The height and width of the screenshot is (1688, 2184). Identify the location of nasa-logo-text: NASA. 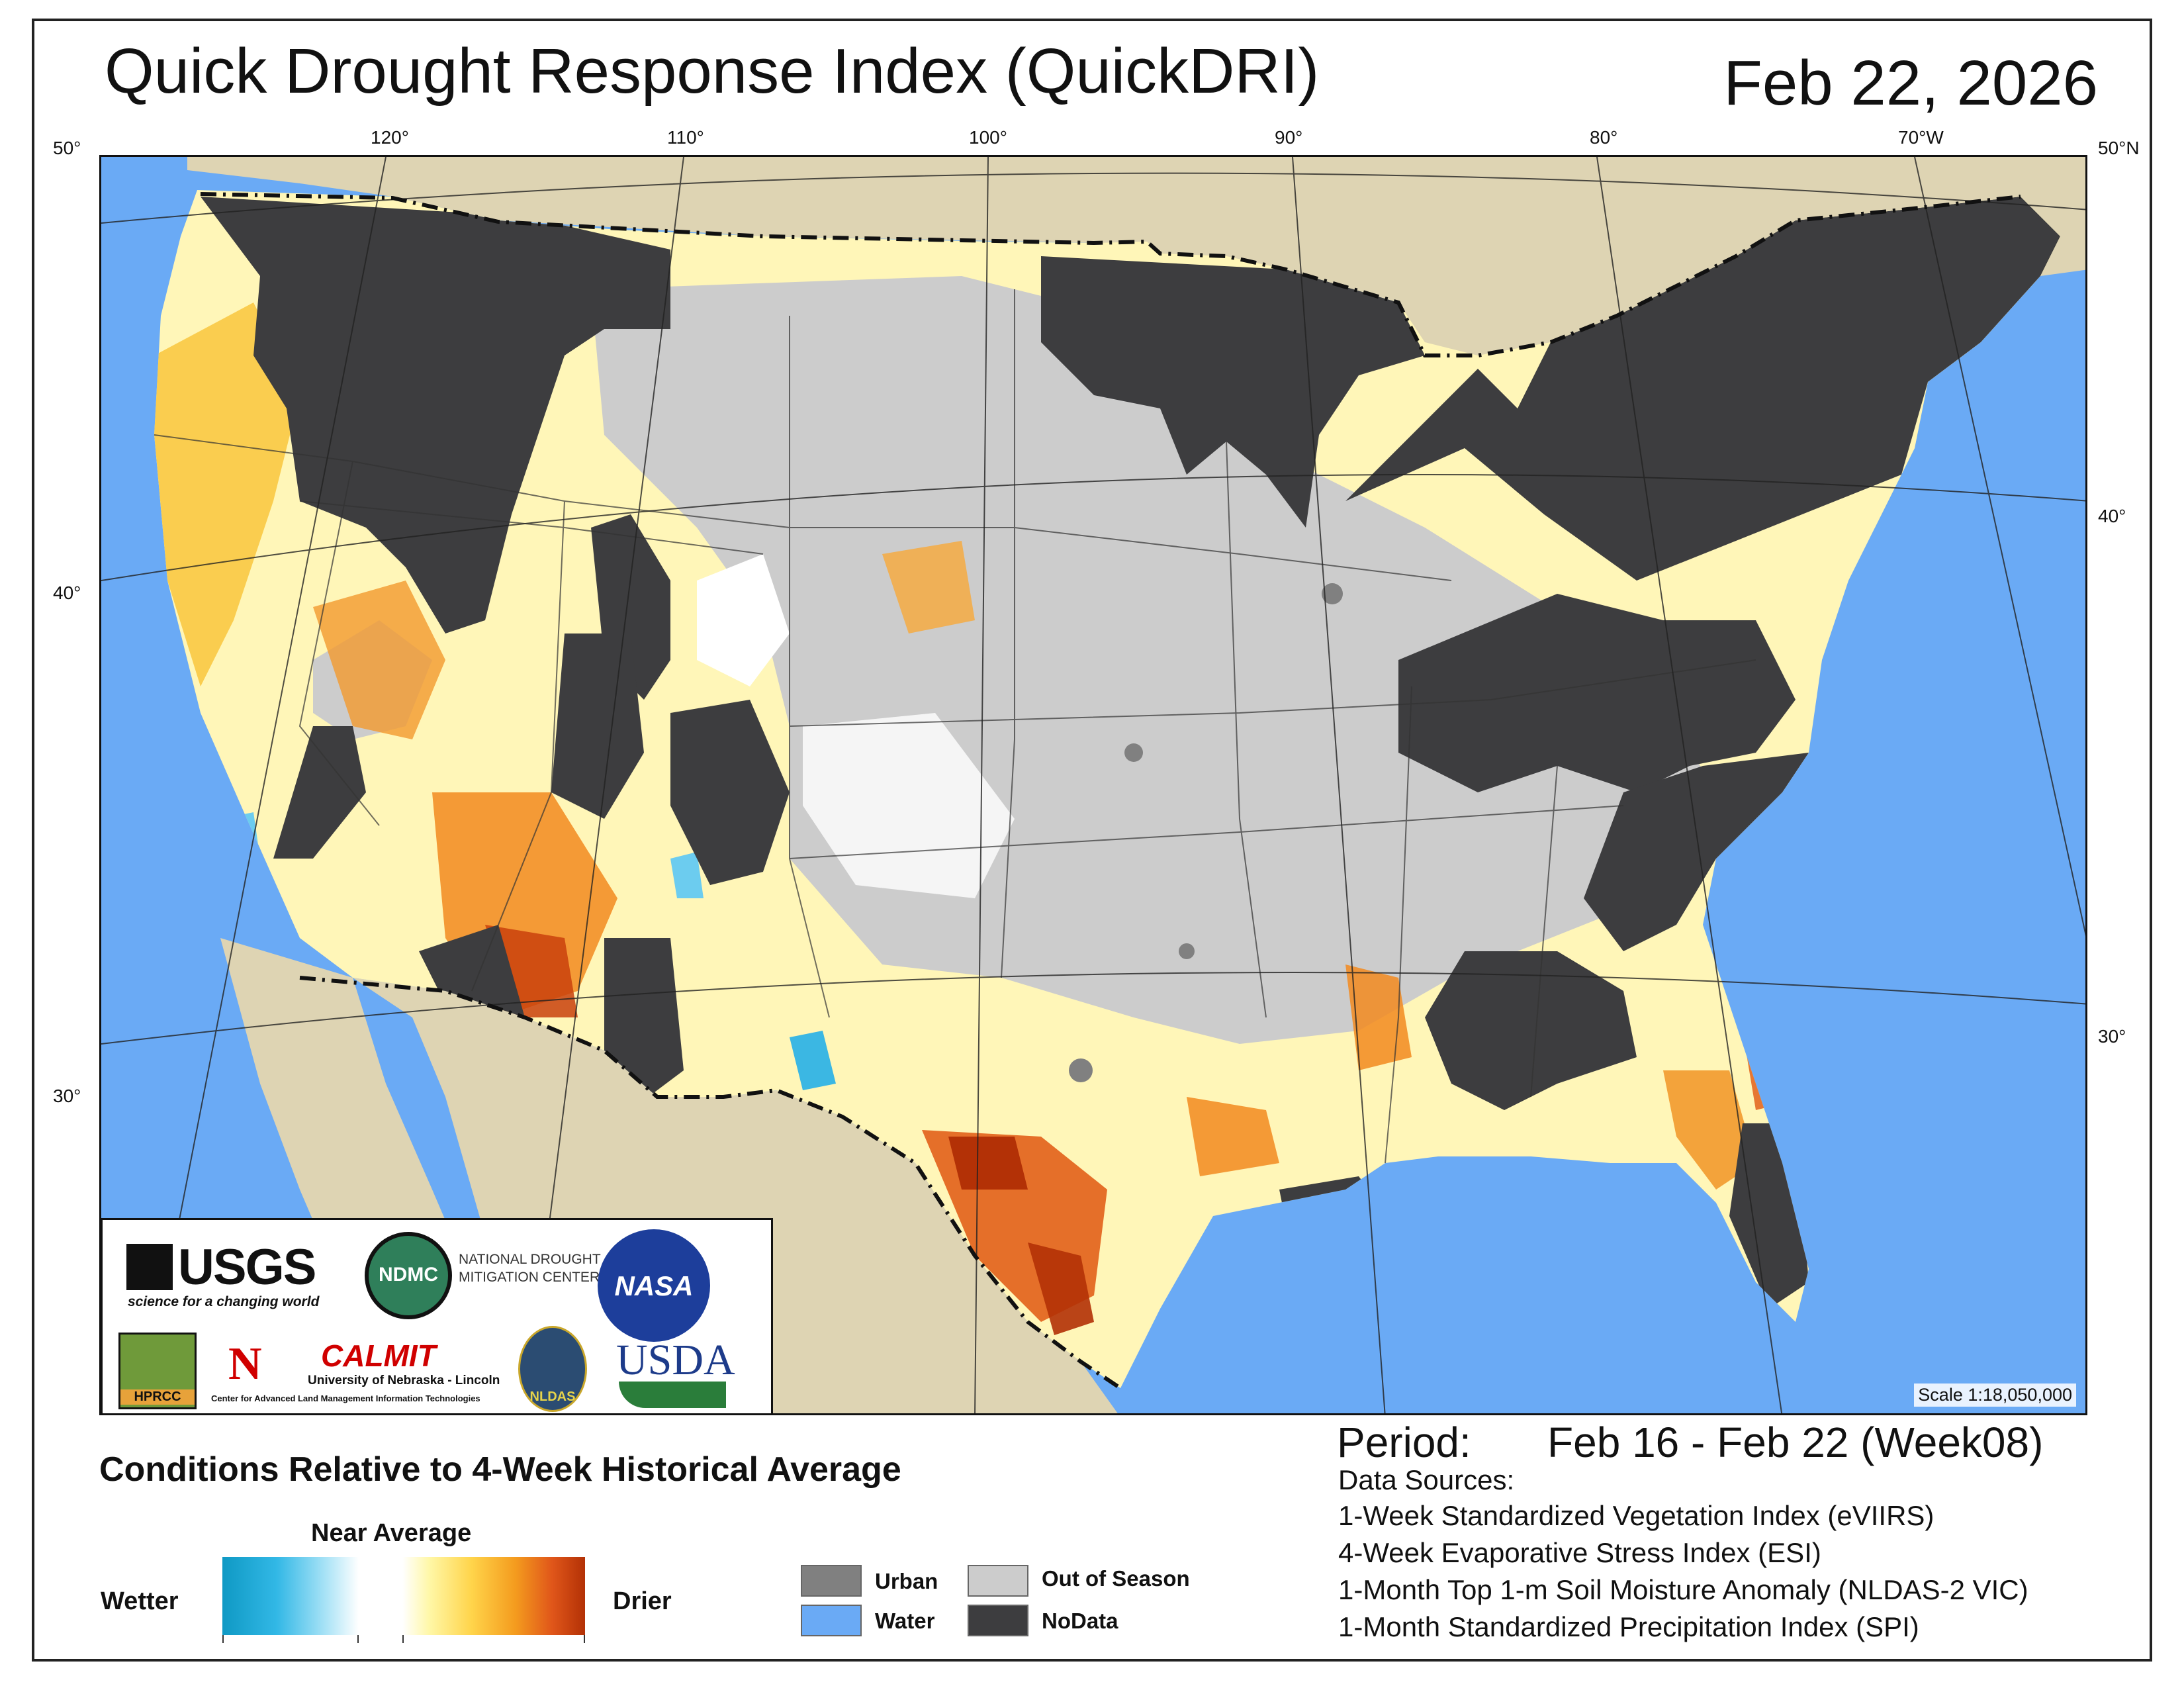
(654, 1285).